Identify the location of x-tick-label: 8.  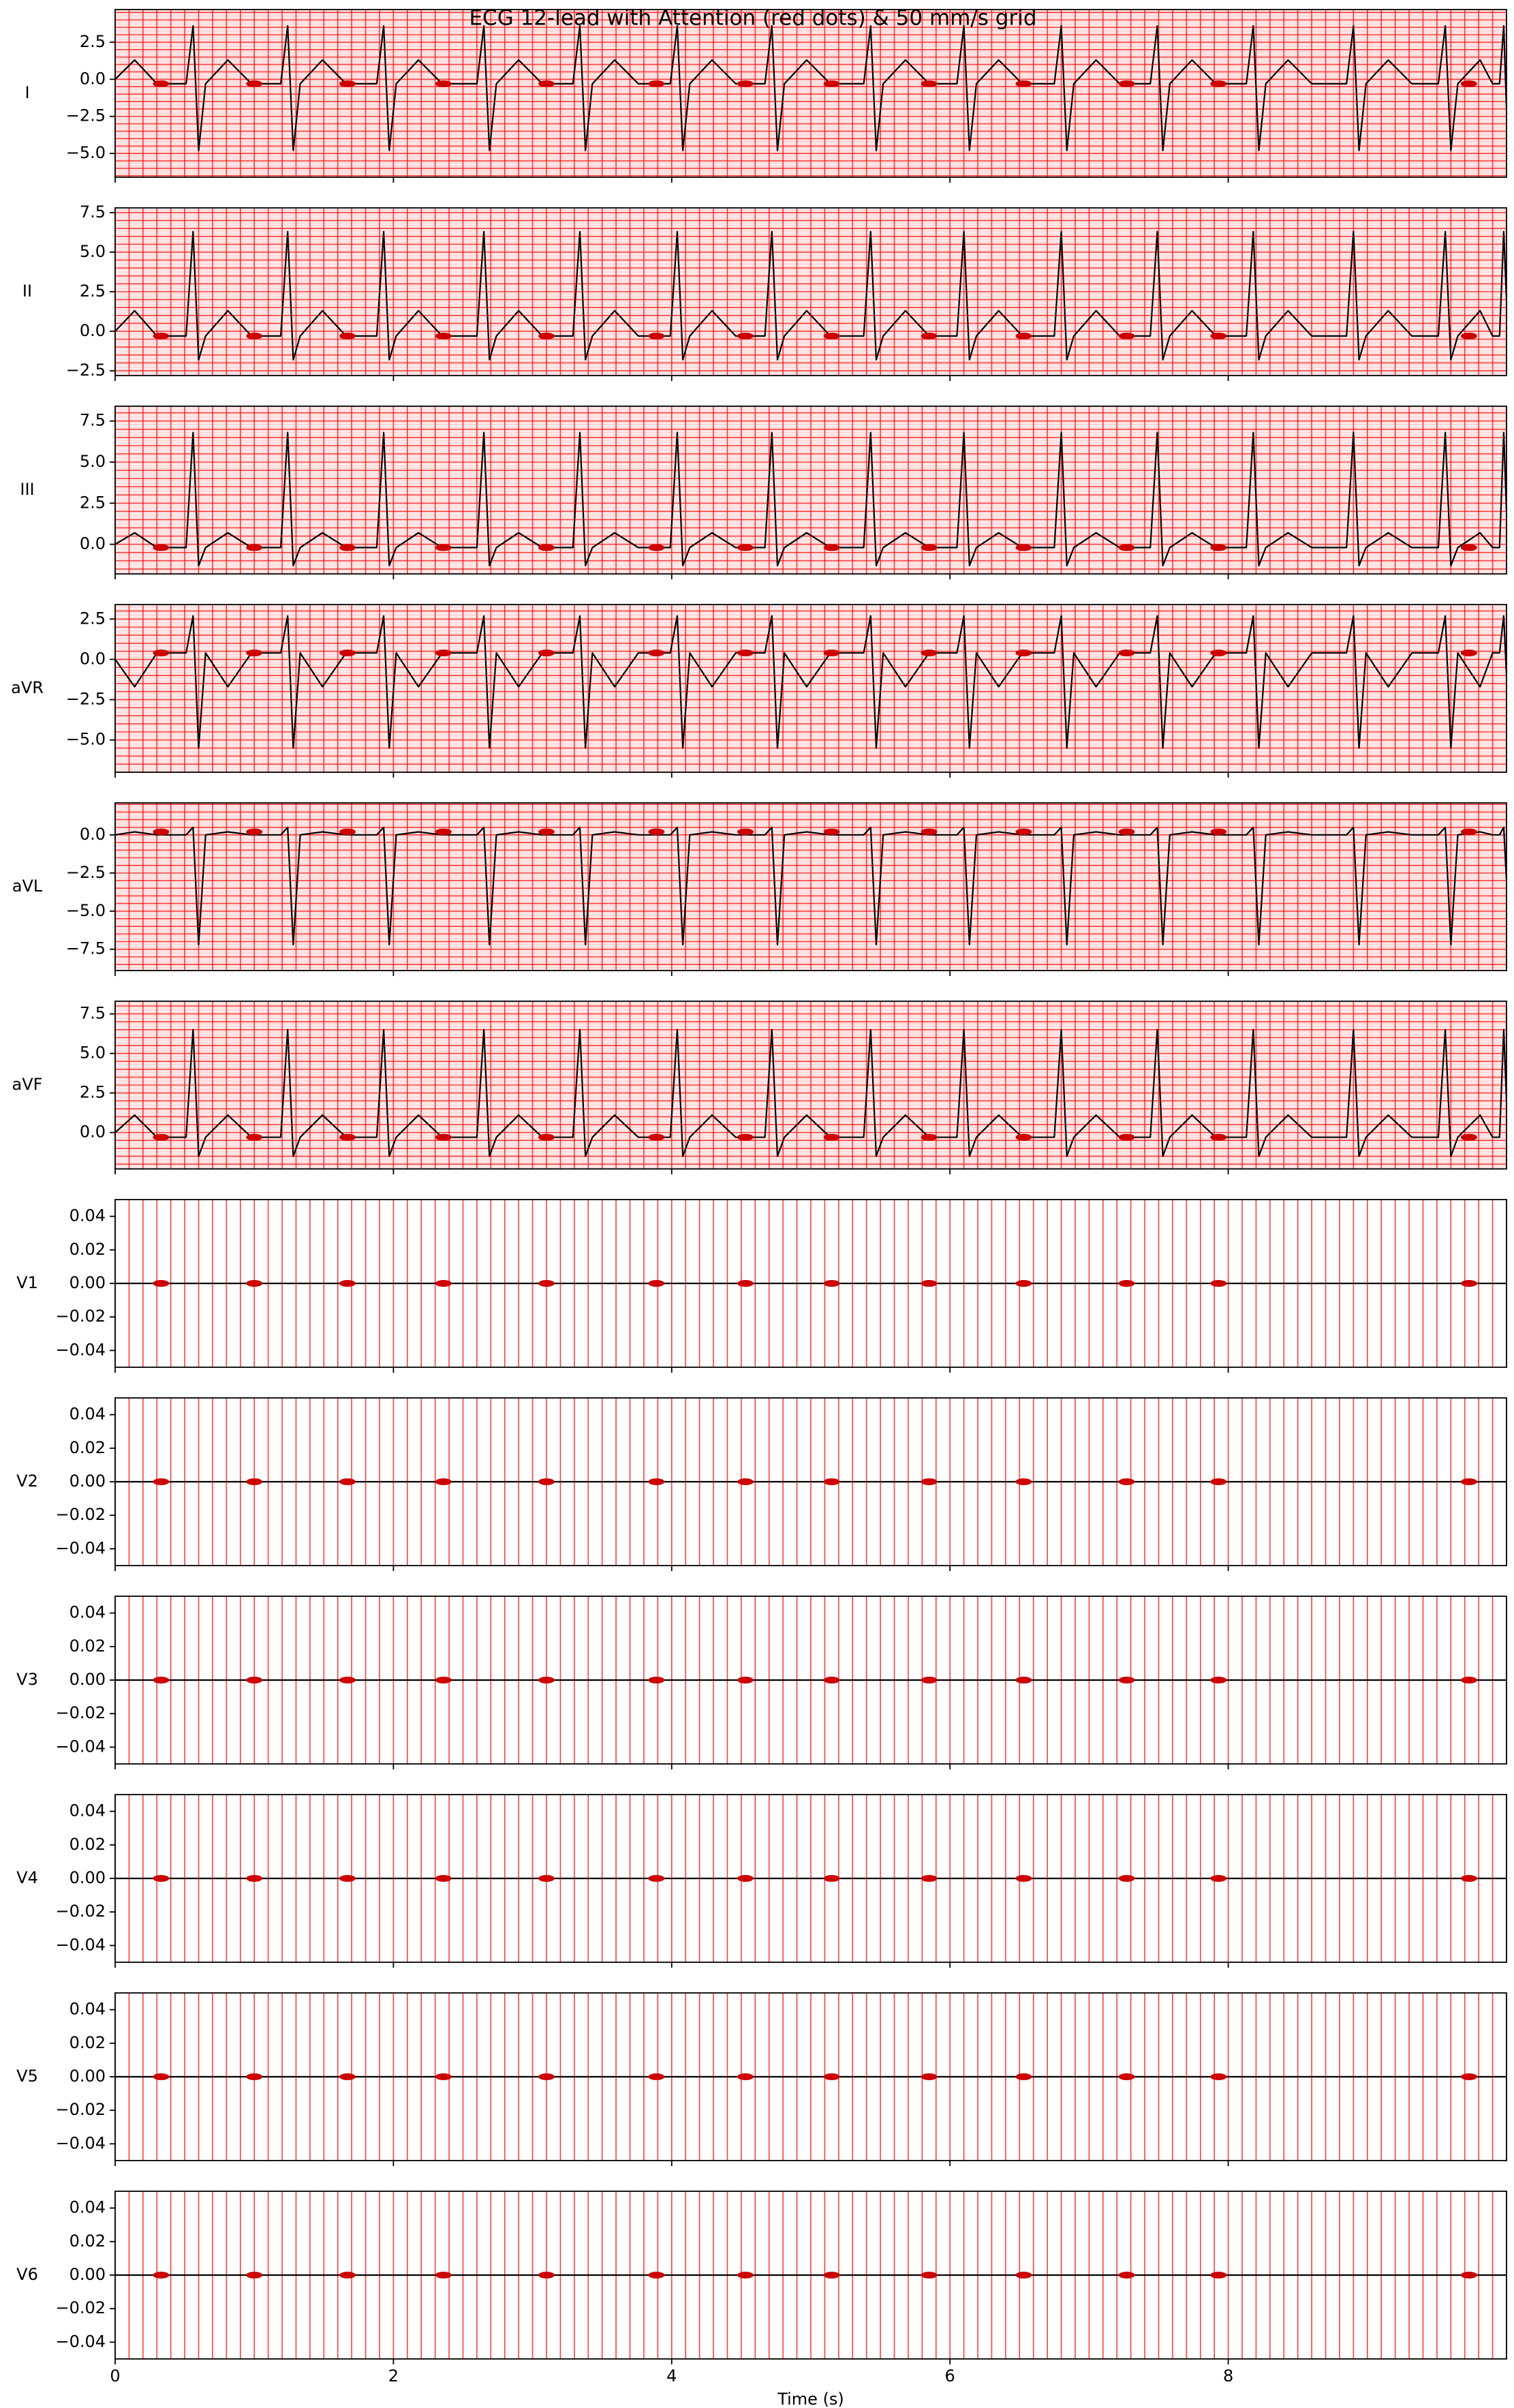
(1228, 2376).